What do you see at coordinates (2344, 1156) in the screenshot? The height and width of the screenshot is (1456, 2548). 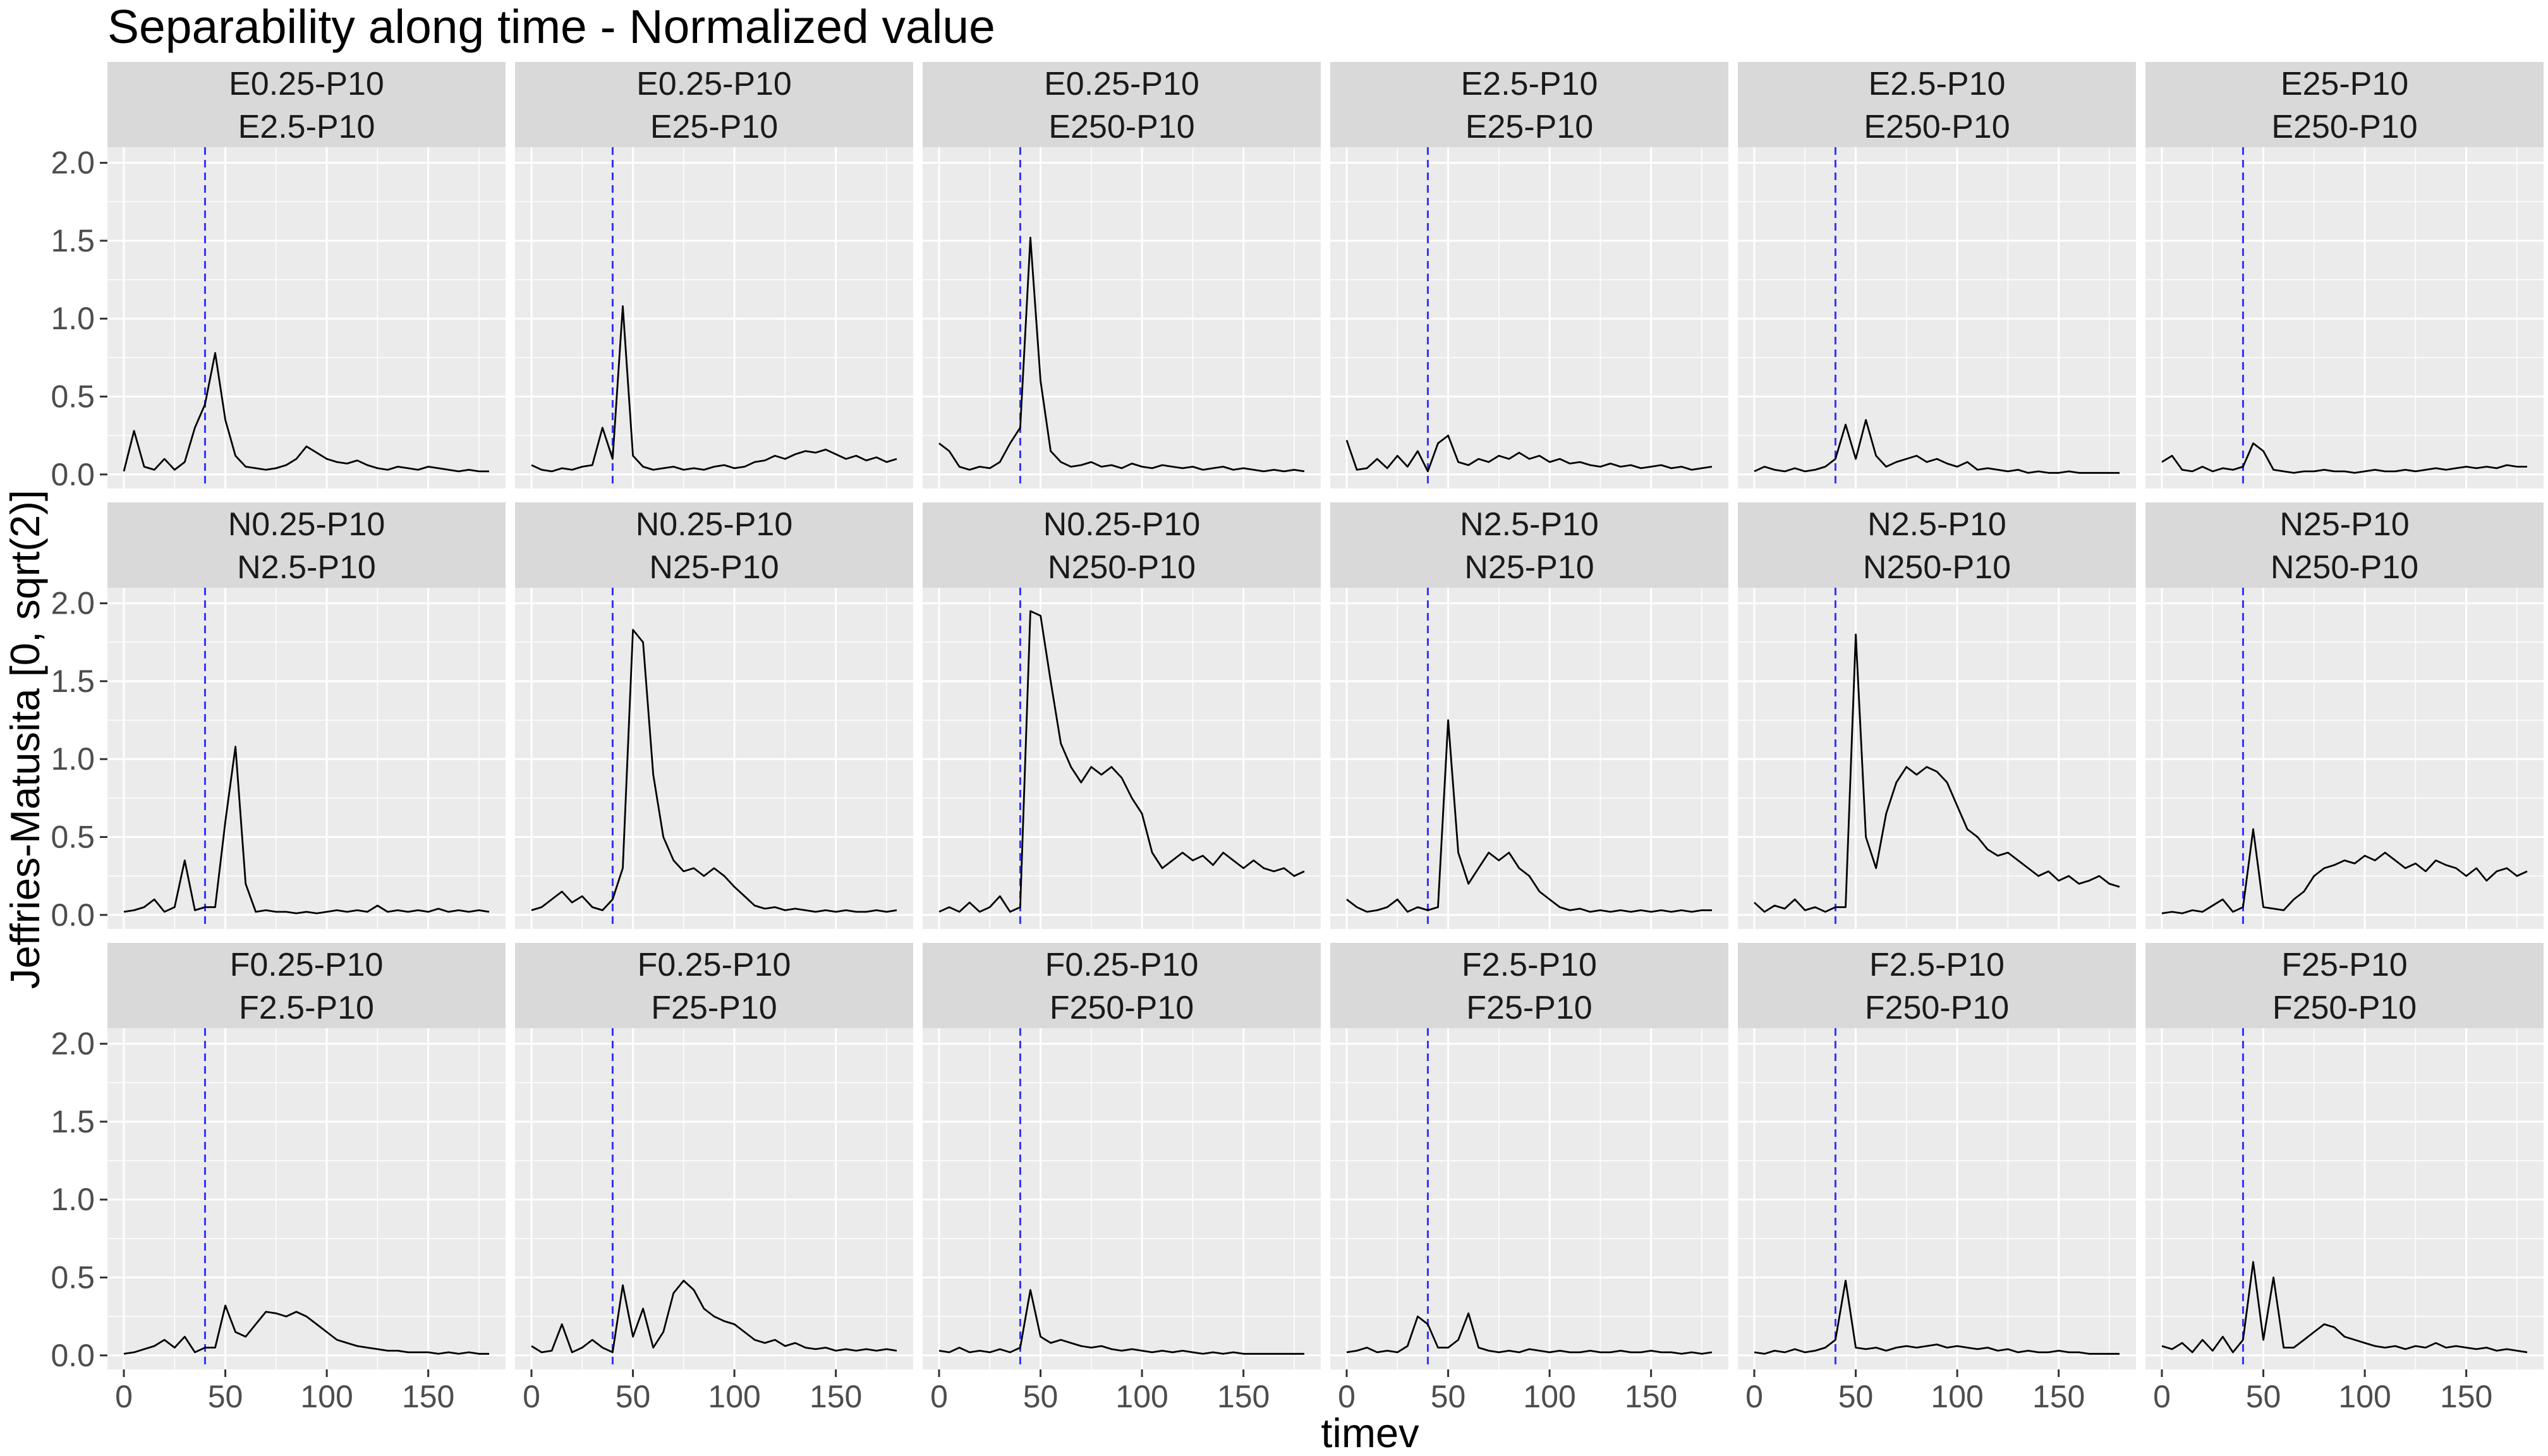 I see `facet-panel: F25-P10 F250-P10` at bounding box center [2344, 1156].